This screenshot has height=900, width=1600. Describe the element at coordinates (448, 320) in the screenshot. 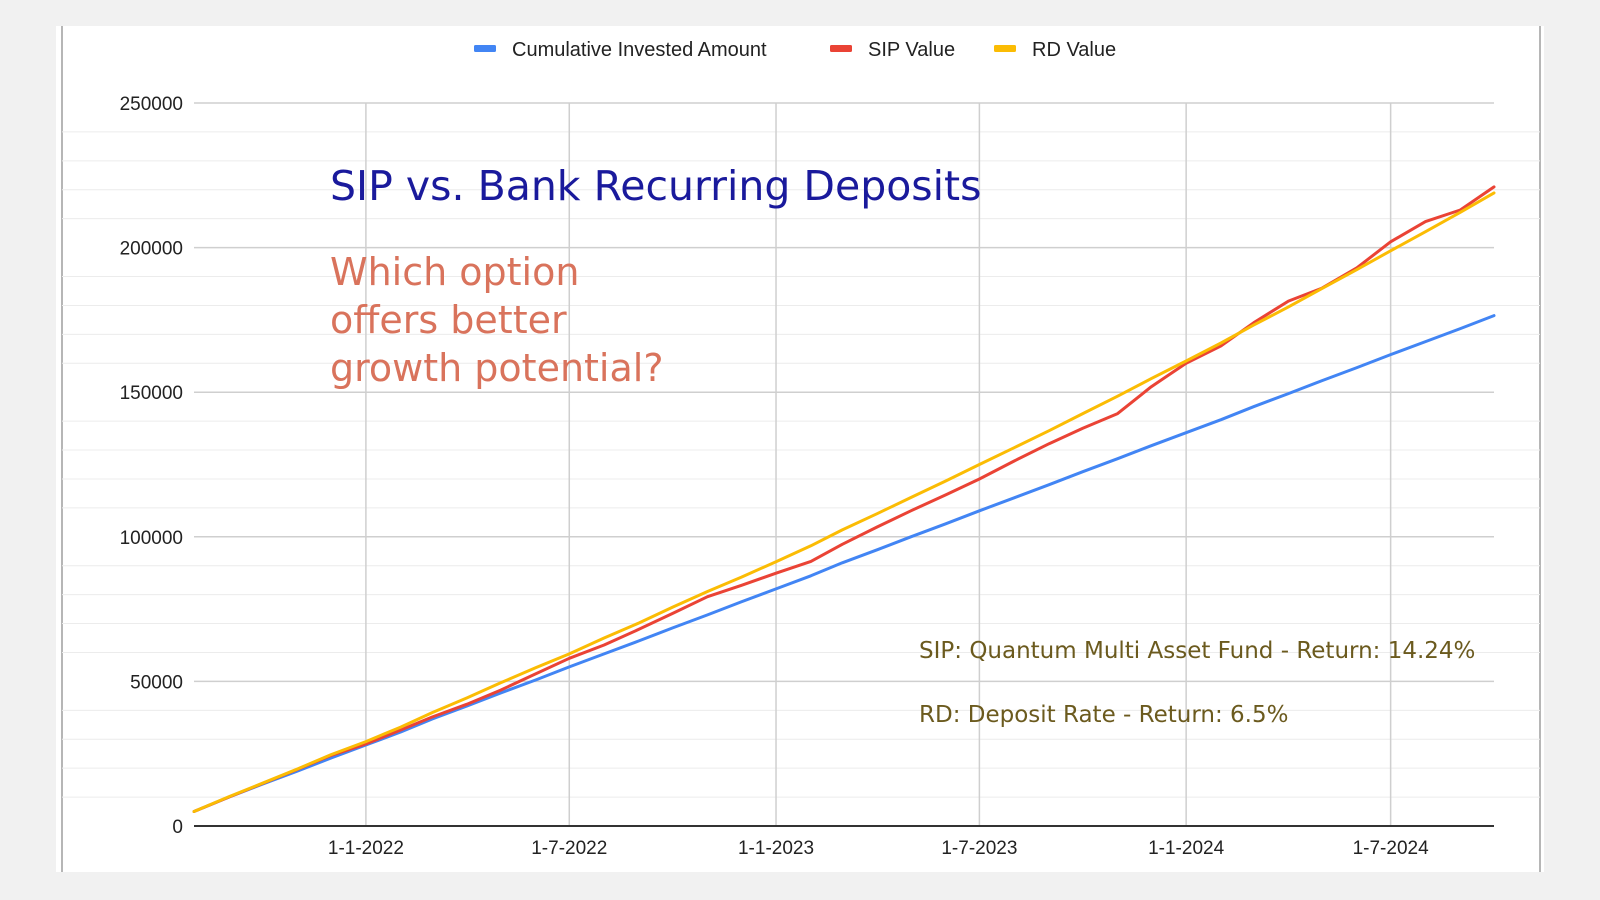

I see `subtitle-line-2: offers better` at that location.